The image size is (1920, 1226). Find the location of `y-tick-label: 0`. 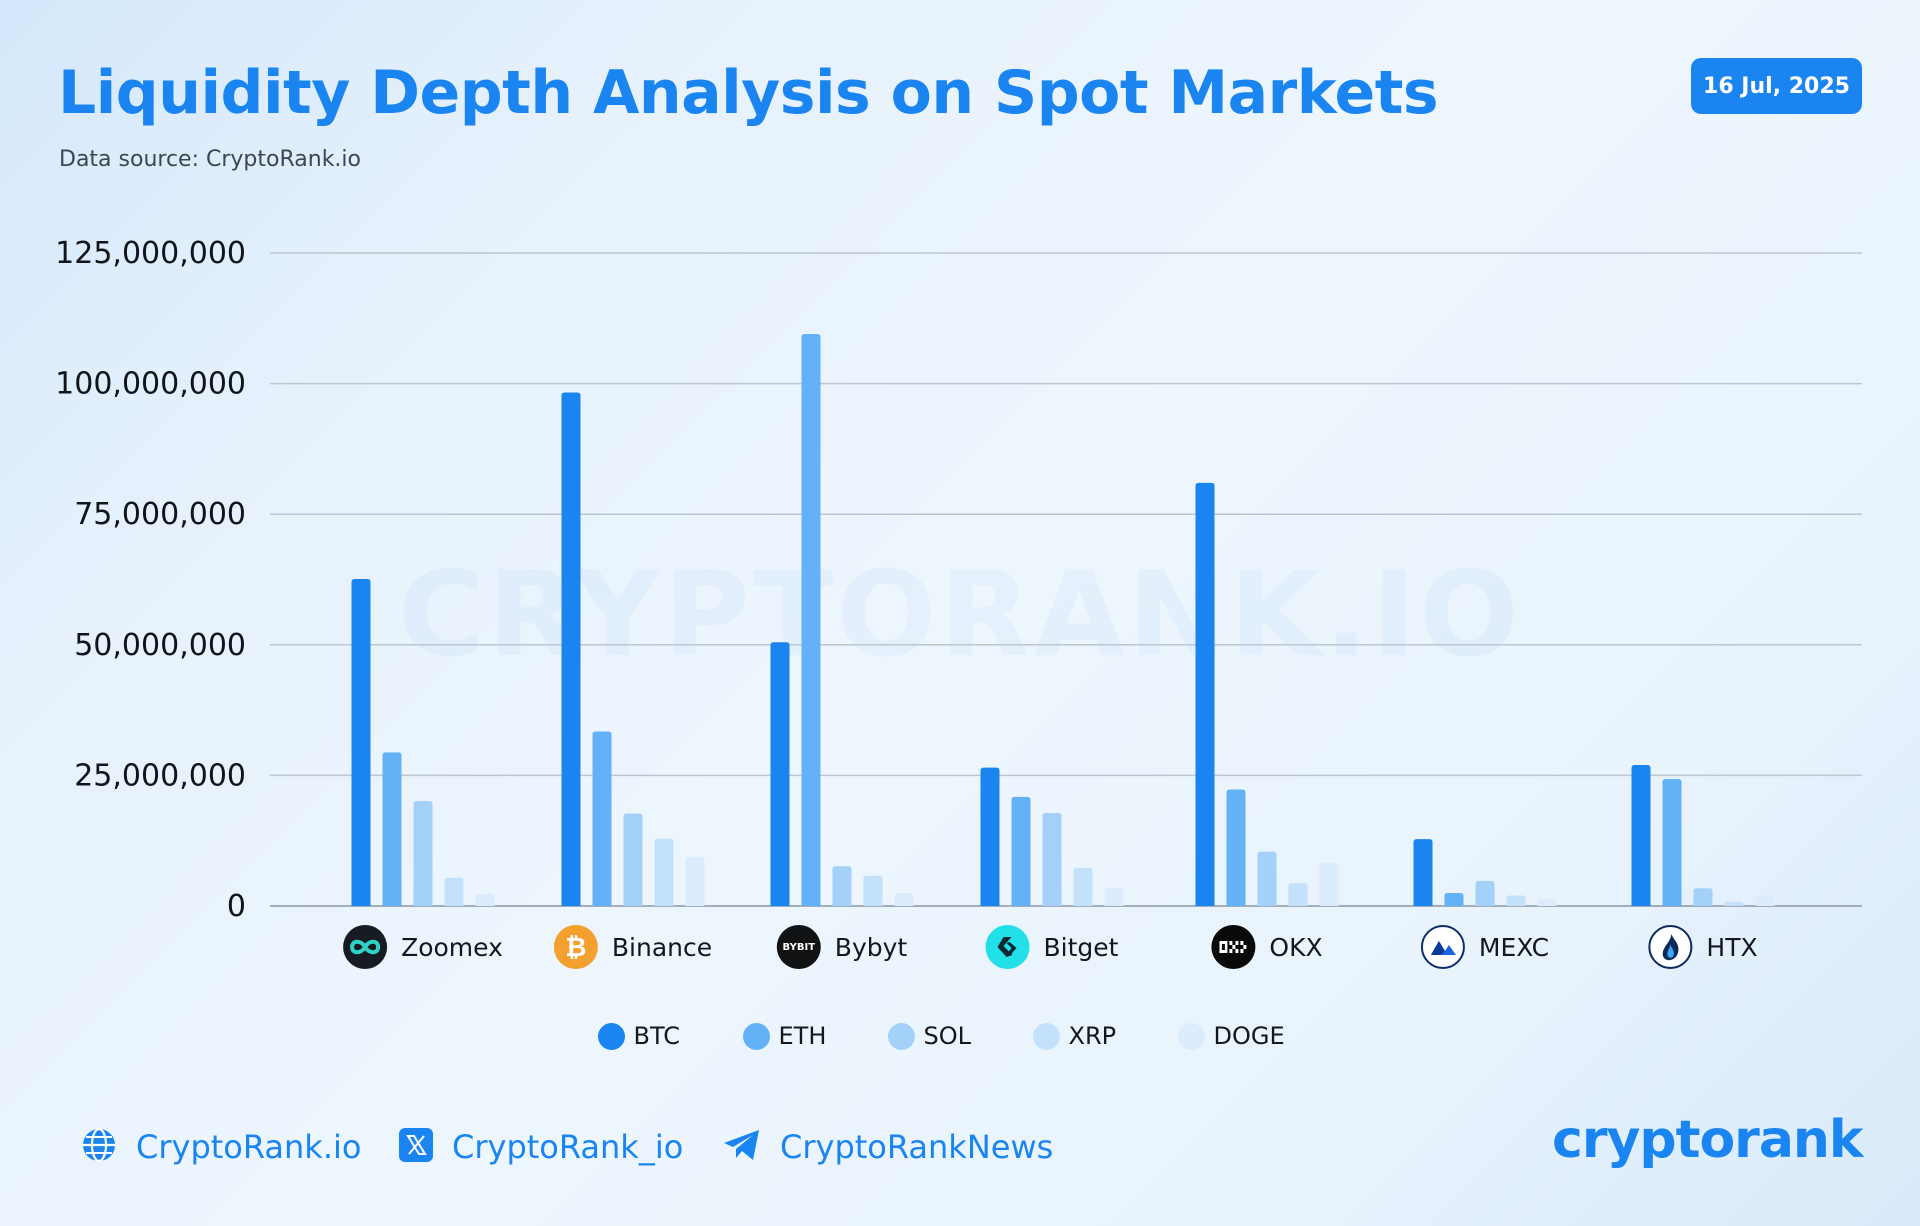

y-tick-label: 0 is located at coordinates (236, 906).